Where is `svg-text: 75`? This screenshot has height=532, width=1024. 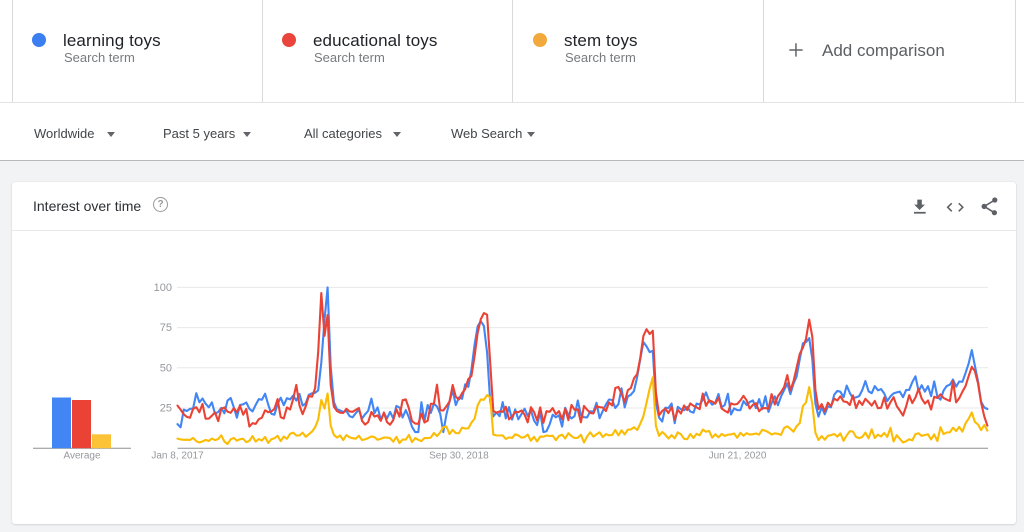
svg-text: 75 is located at coordinates (166, 328).